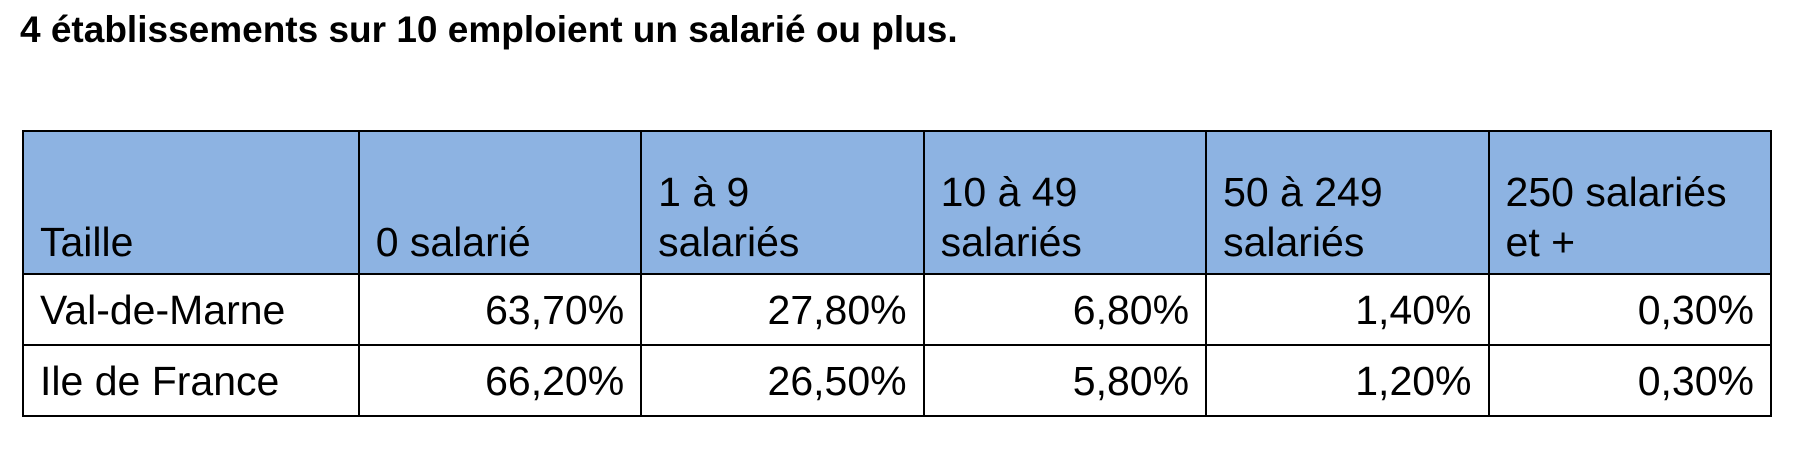  I want to click on header-cell-250-plus-employees: 250 salariés et +, so click(1630, 202).